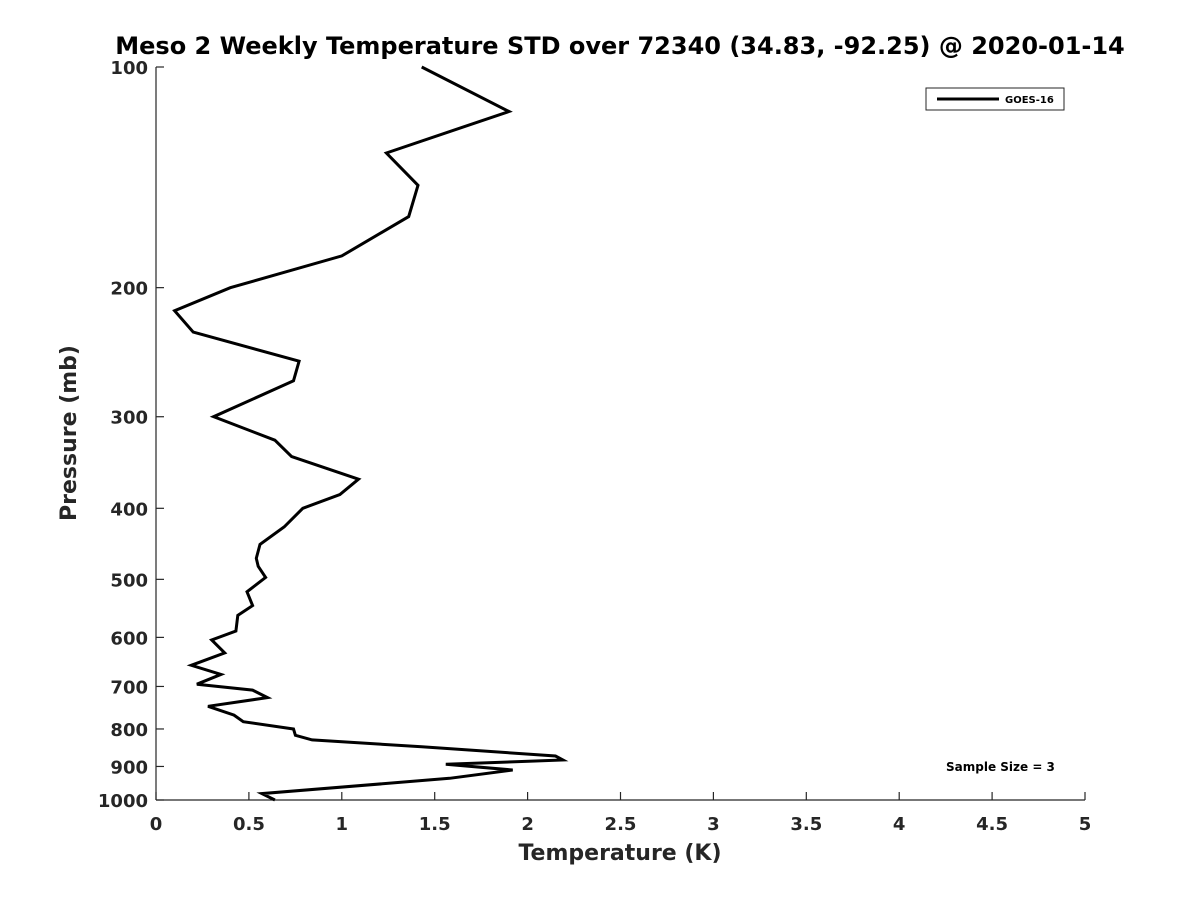  Describe the element at coordinates (619, 853) in the screenshot. I see `x-axis-label: Temperature (K)` at that location.